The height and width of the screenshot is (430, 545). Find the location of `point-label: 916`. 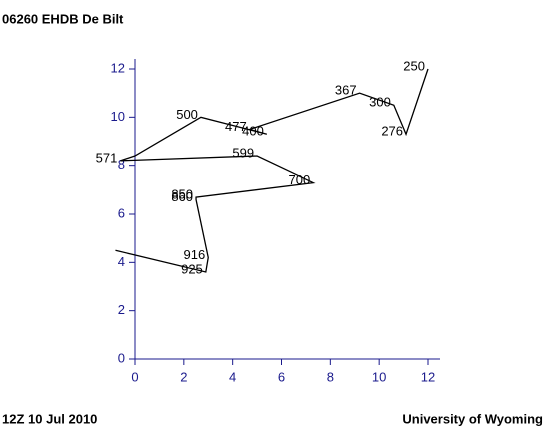

point-label: 916 is located at coordinates (195, 254).